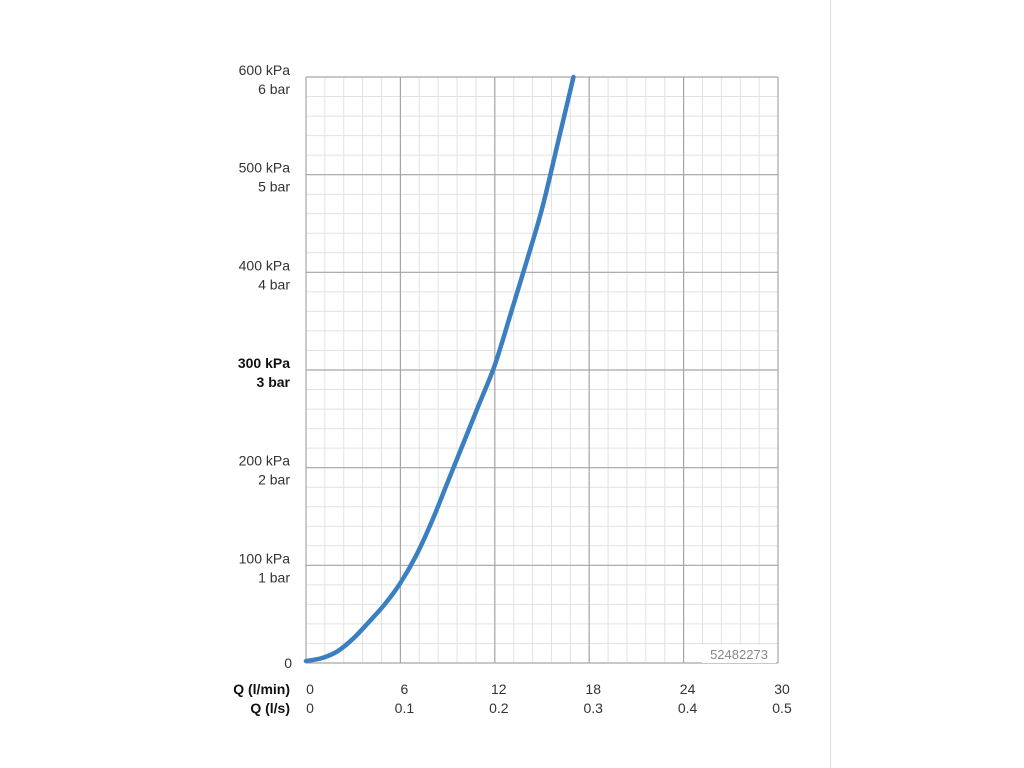  What do you see at coordinates (499, 689) in the screenshot?
I see `x-tick-label: 12` at bounding box center [499, 689].